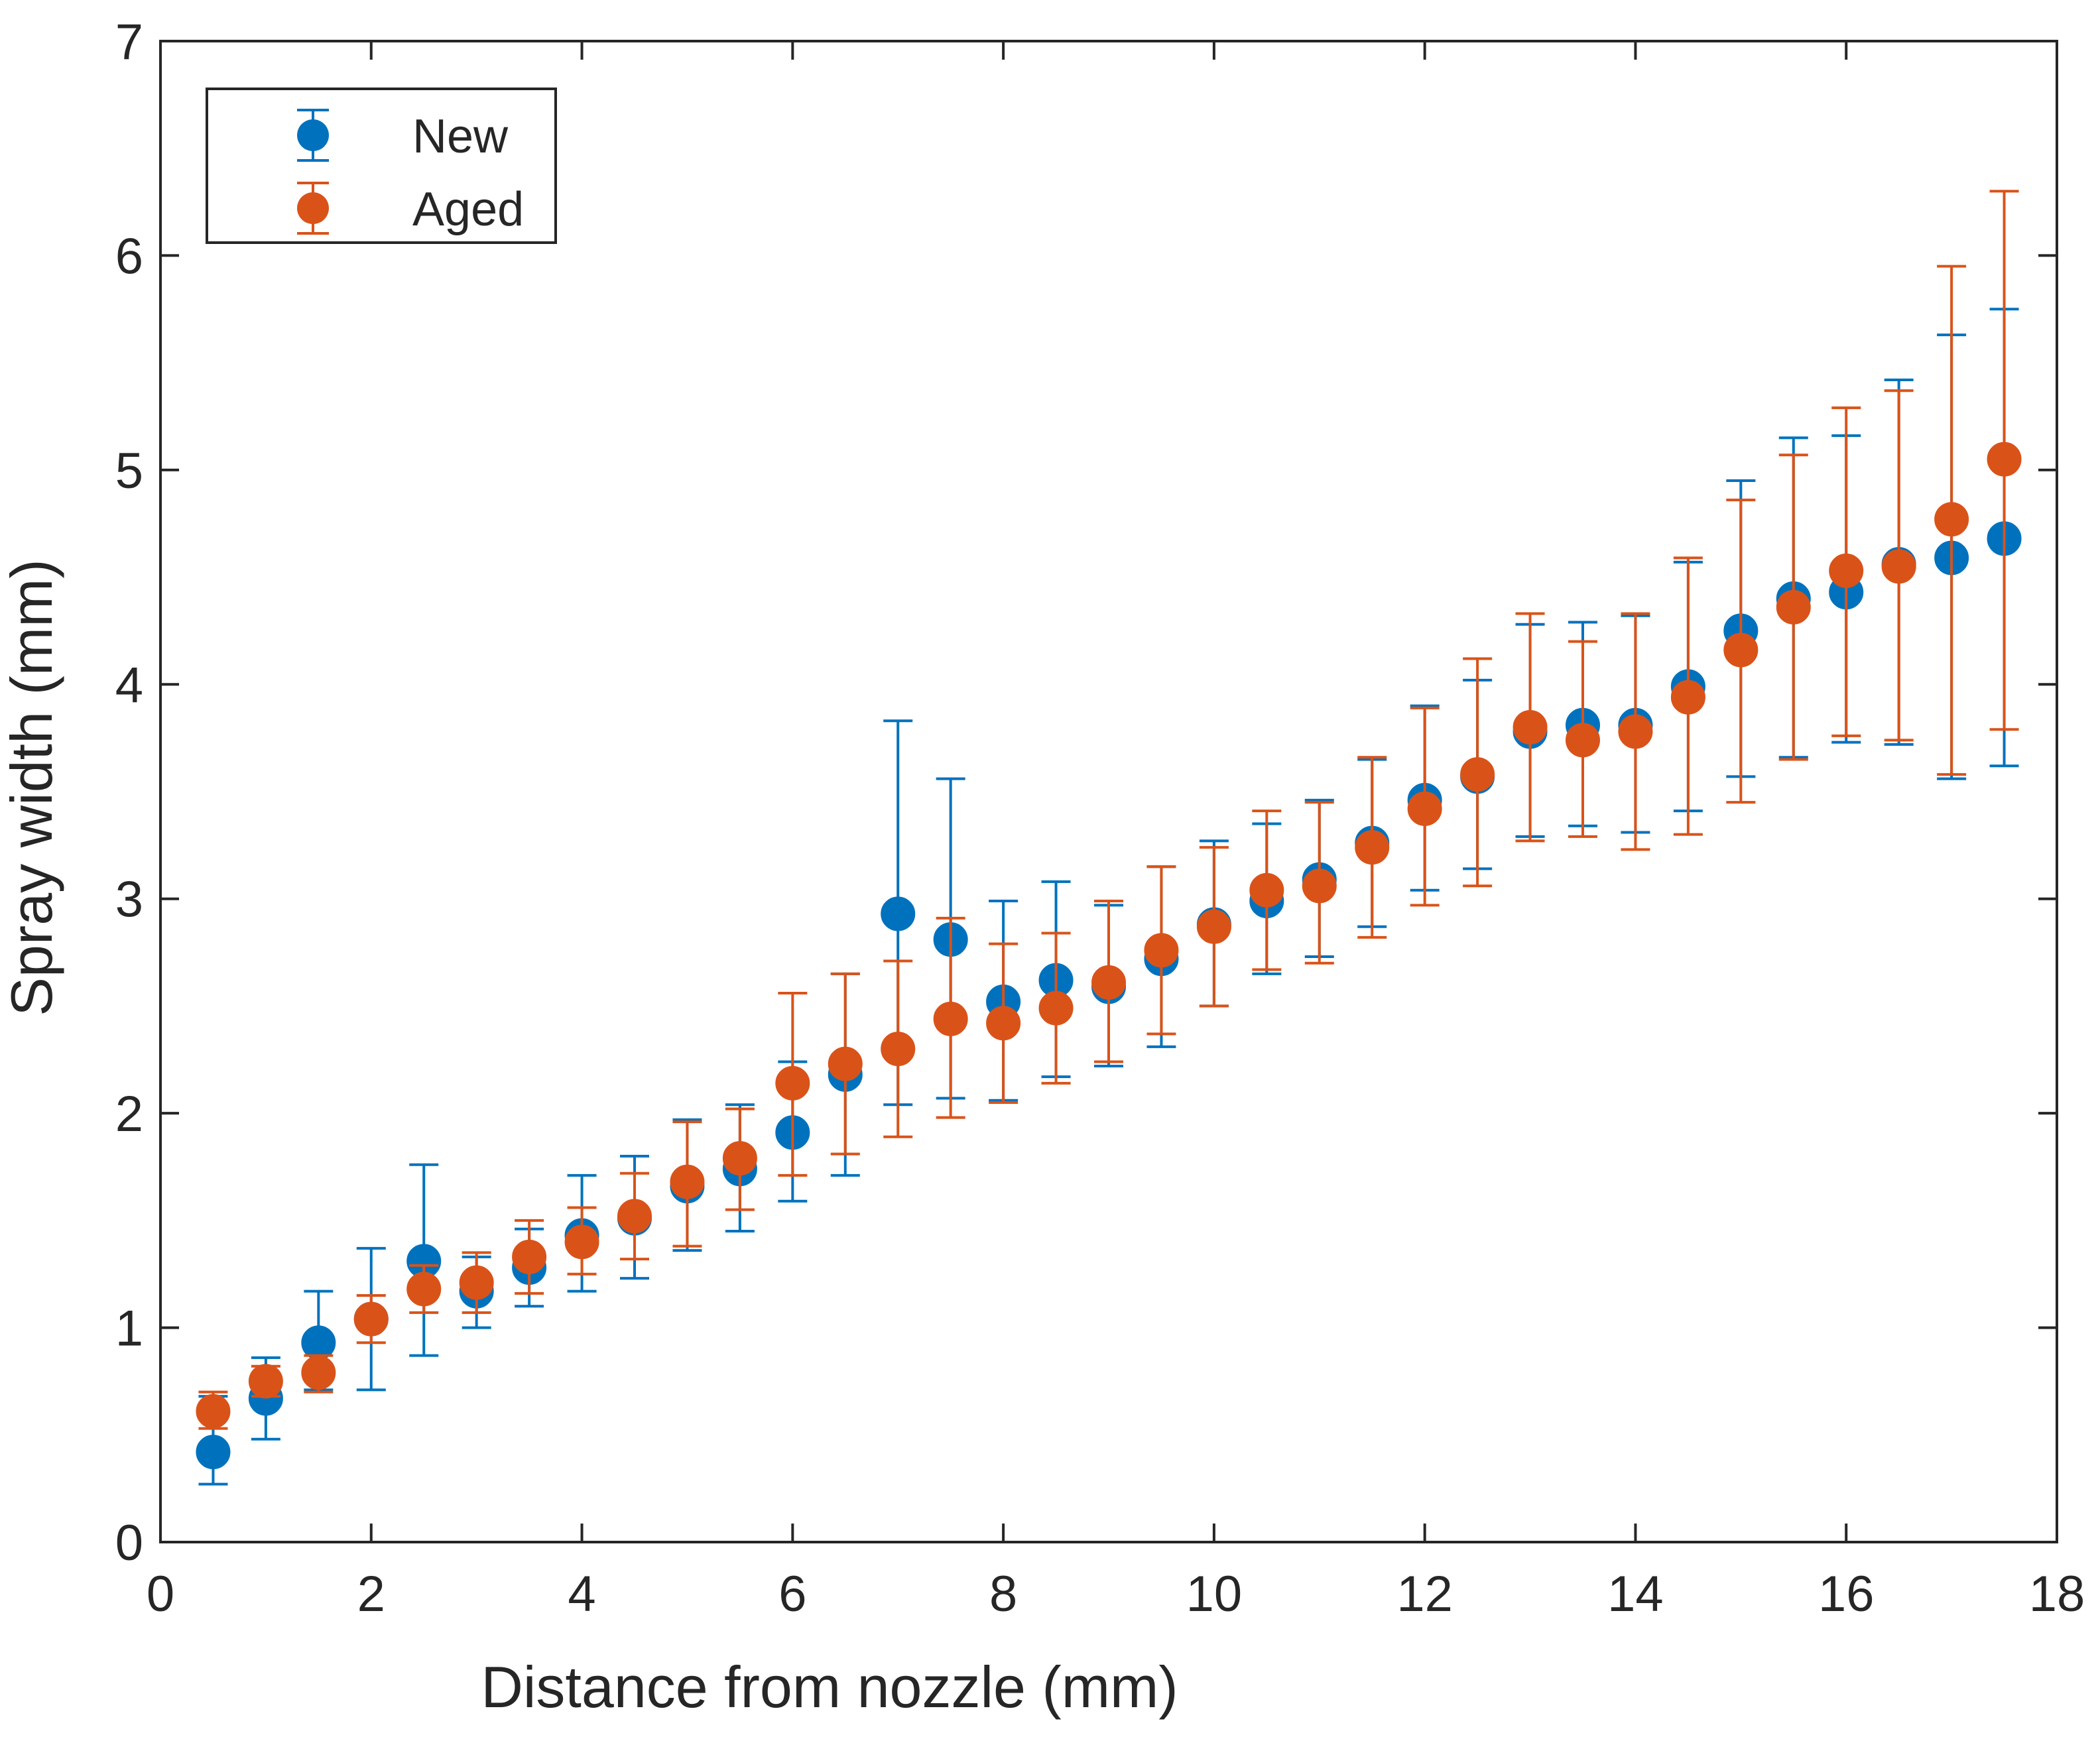  I want to click on x-tick-label: 18, so click(2057, 1594).